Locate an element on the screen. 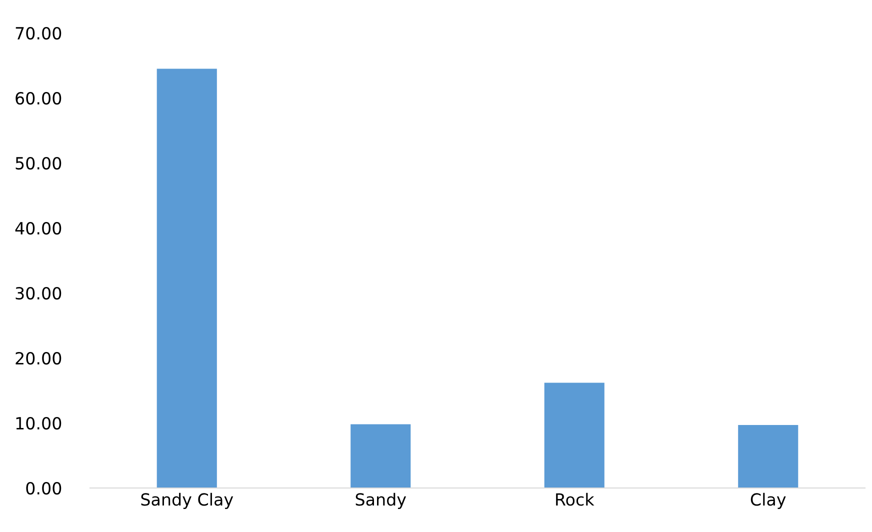 This screenshot has width=872, height=532. y-tick-label: 70.00 is located at coordinates (39, 33).